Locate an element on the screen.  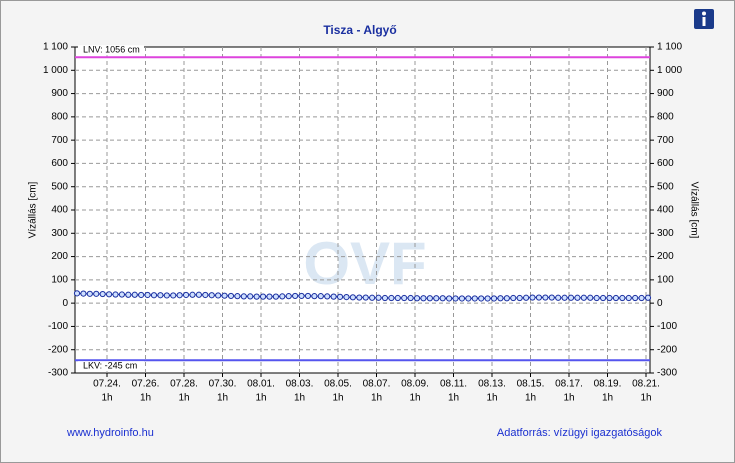
x-tick-label: 08.15. is located at coordinates (531, 384).